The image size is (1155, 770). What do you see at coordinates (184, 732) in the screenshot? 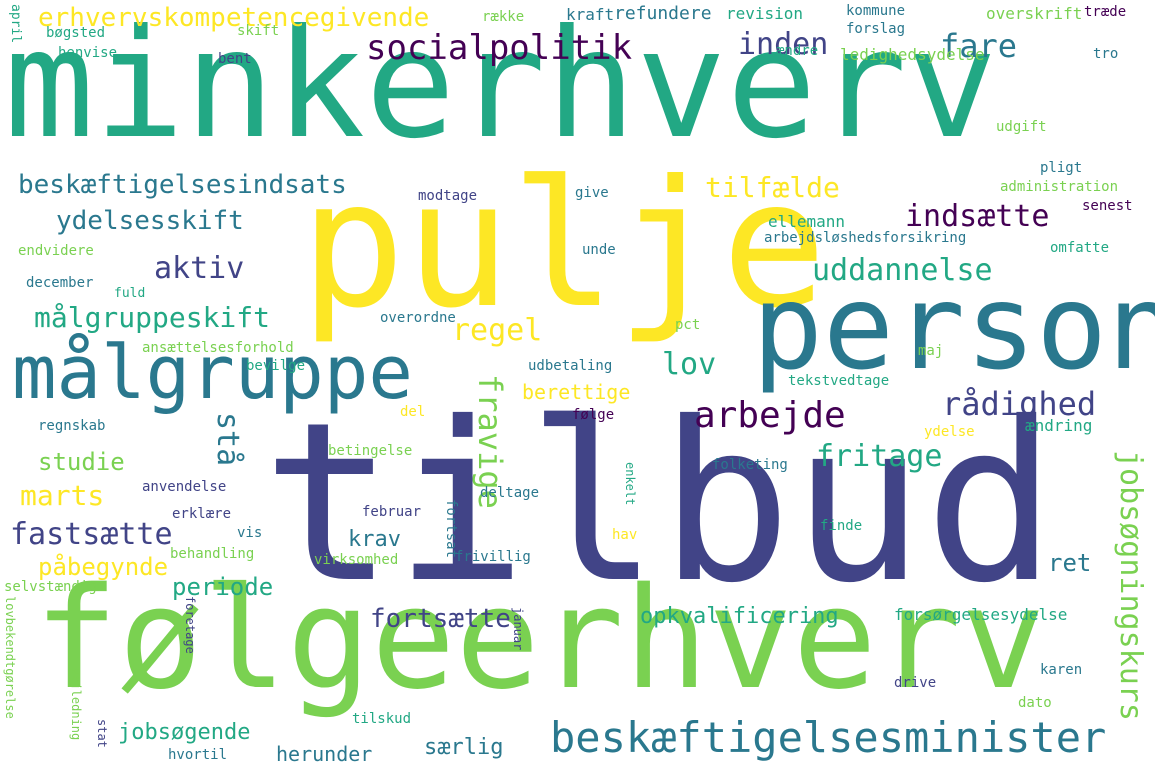
I see `word-35: jobsøgende` at bounding box center [184, 732].